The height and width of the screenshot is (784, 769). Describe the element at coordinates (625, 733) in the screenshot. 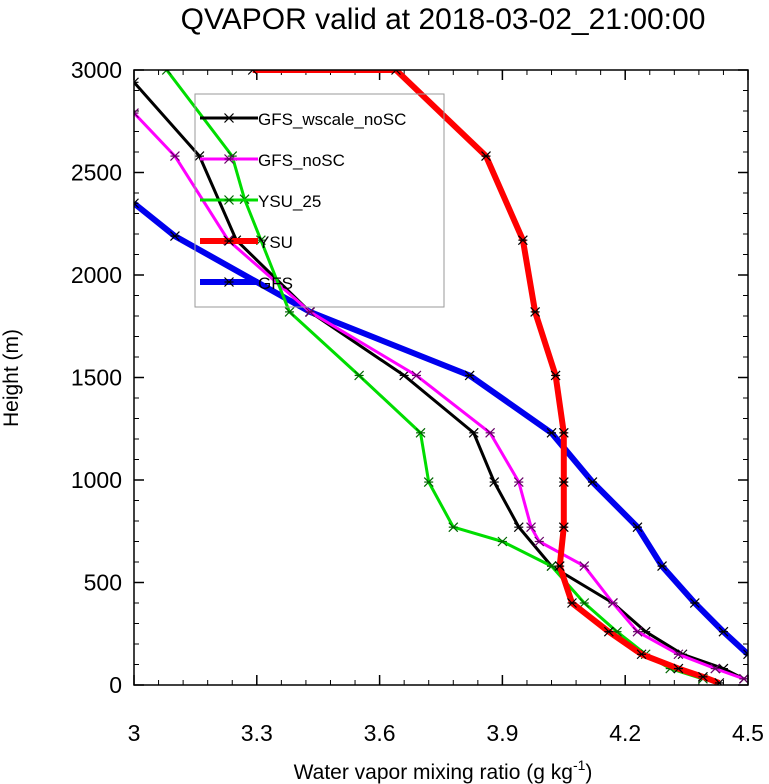

I see `x-tick-label: 4.2` at that location.